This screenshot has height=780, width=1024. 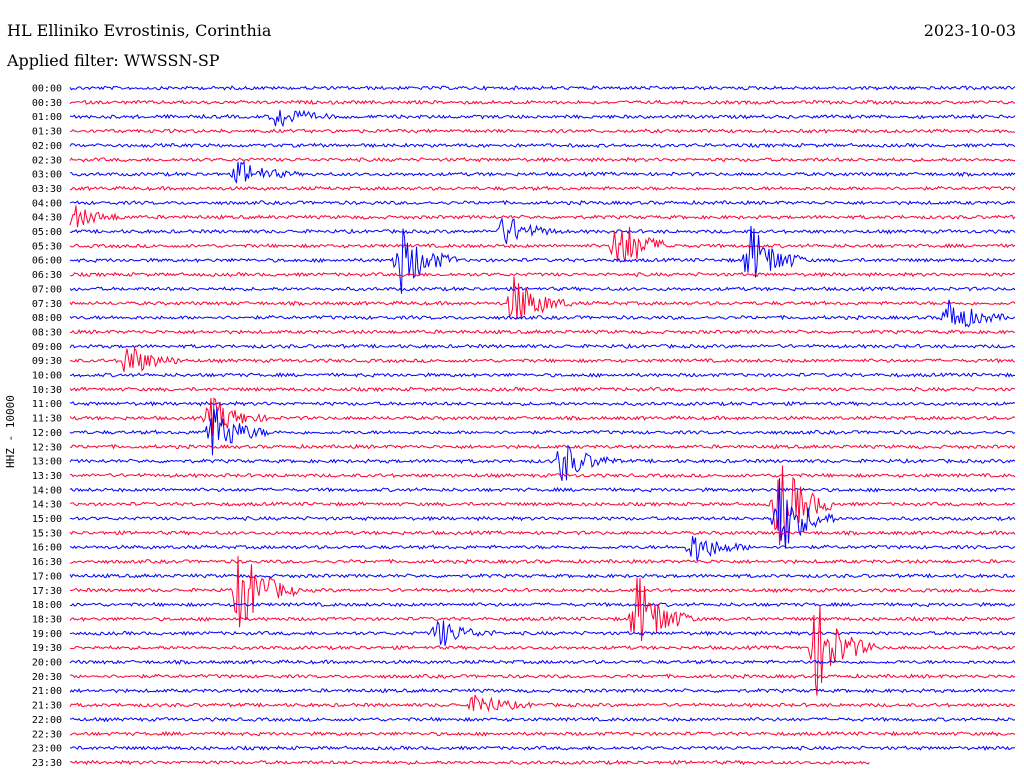 I want to click on row-time-label: 14:00, so click(x=47, y=490).